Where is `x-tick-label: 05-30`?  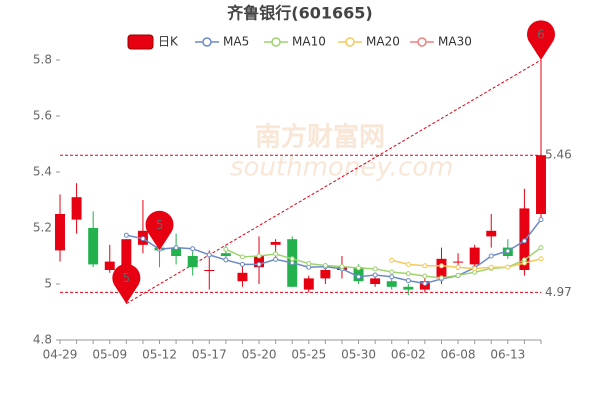
x-tick-label: 05-30 is located at coordinates (358, 355).